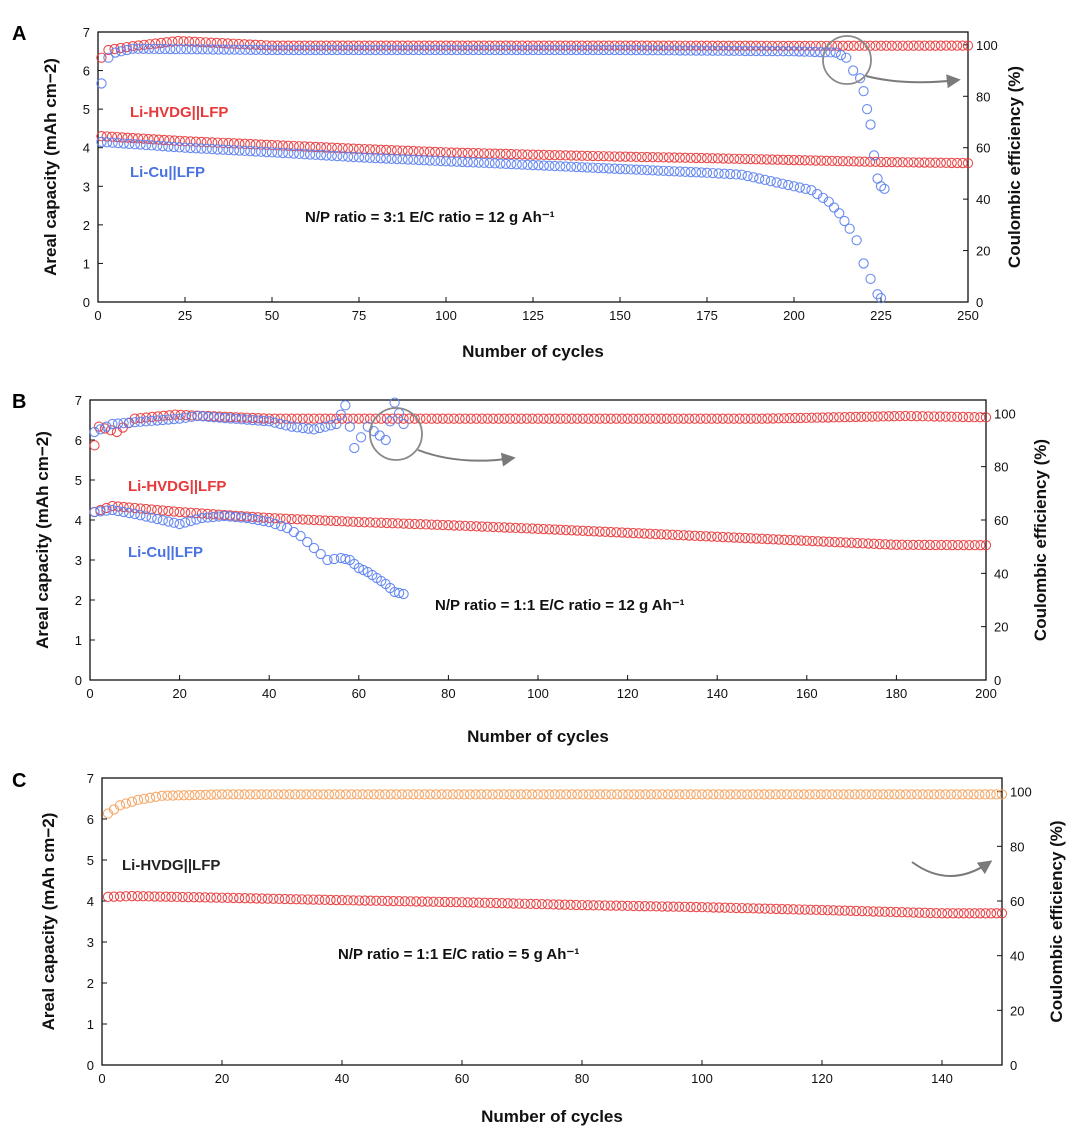 Image resolution: width=1080 pixels, height=1136 pixels. I want to click on x-tick-label: 200, so click(986, 693).